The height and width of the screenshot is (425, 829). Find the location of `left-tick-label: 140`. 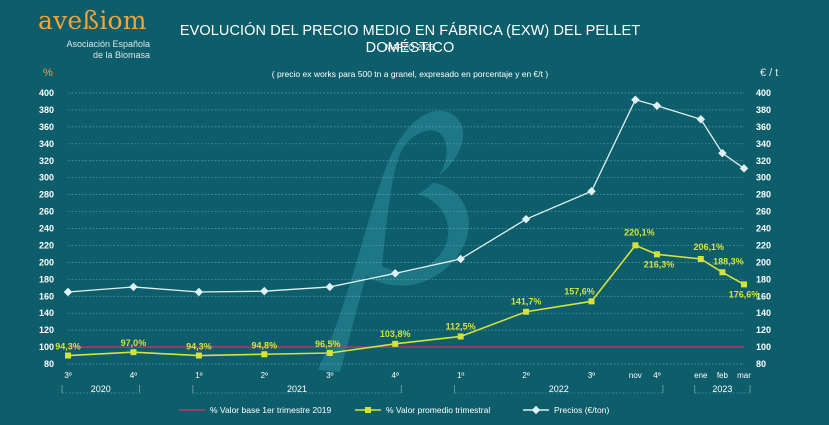

left-tick-label: 140 is located at coordinates (46, 313).